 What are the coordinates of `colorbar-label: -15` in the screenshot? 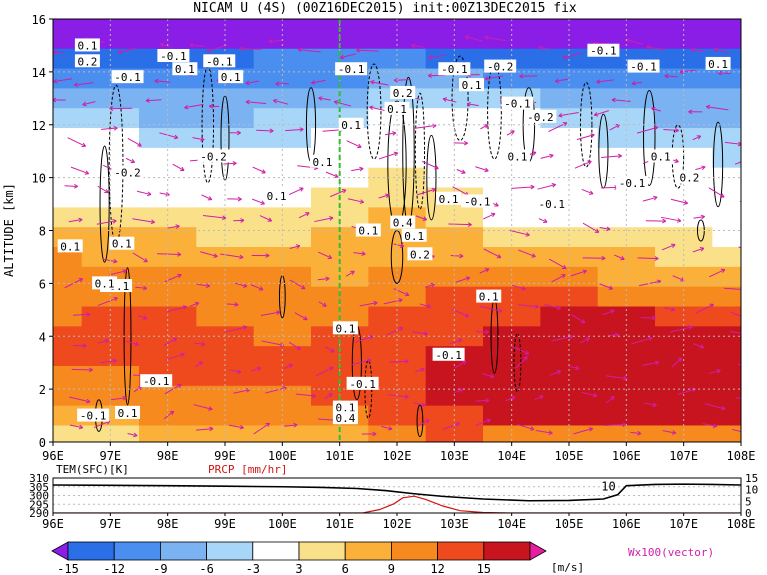 It's located at (68, 568).